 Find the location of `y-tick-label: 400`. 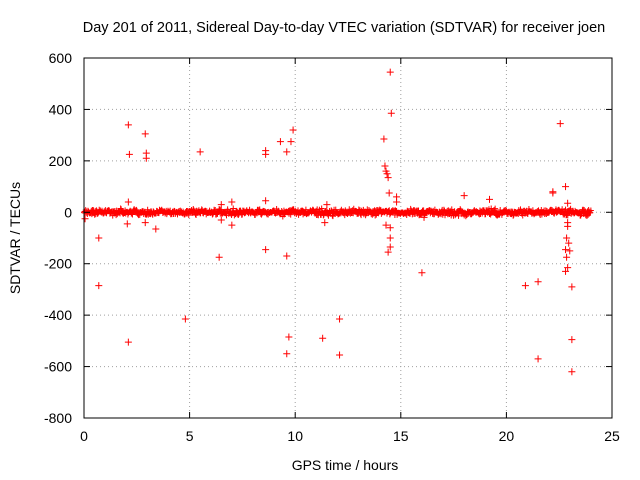

y-tick-label: 400 is located at coordinates (61, 109).